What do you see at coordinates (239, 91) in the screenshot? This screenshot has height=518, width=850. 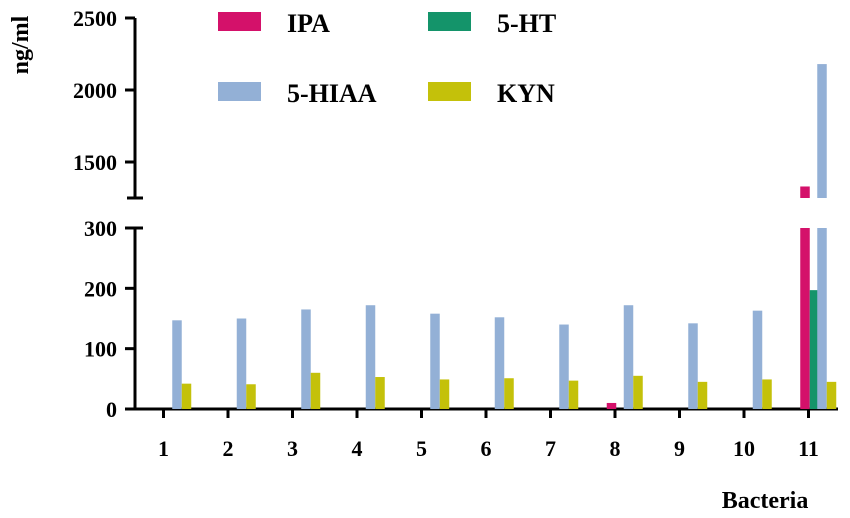 I see `legend-swatch-5-hiaa` at bounding box center [239, 91].